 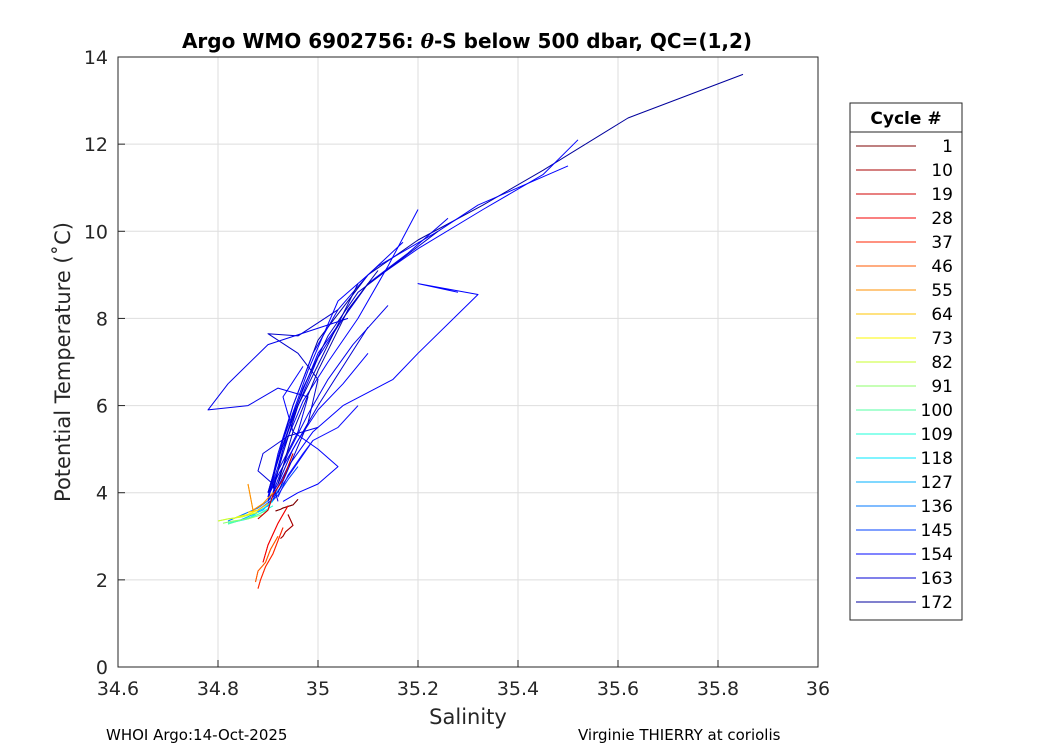 I want to click on legend-entry-163: 163, so click(x=937, y=579).